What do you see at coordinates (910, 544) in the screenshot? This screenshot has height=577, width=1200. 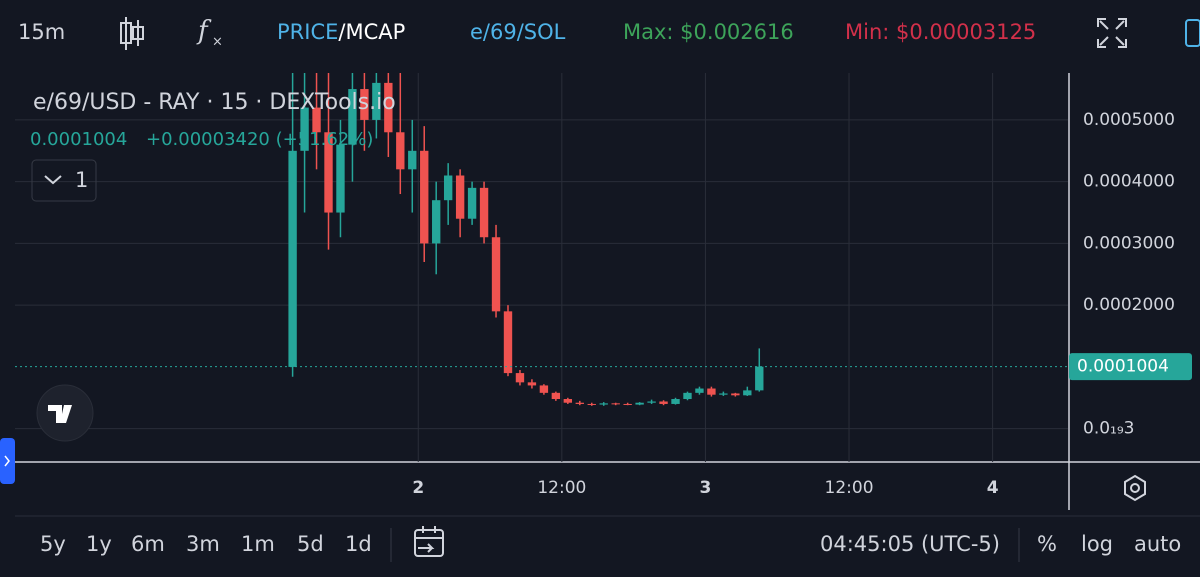 I see `clock: 04:45:05 (UTC-5)` at bounding box center [910, 544].